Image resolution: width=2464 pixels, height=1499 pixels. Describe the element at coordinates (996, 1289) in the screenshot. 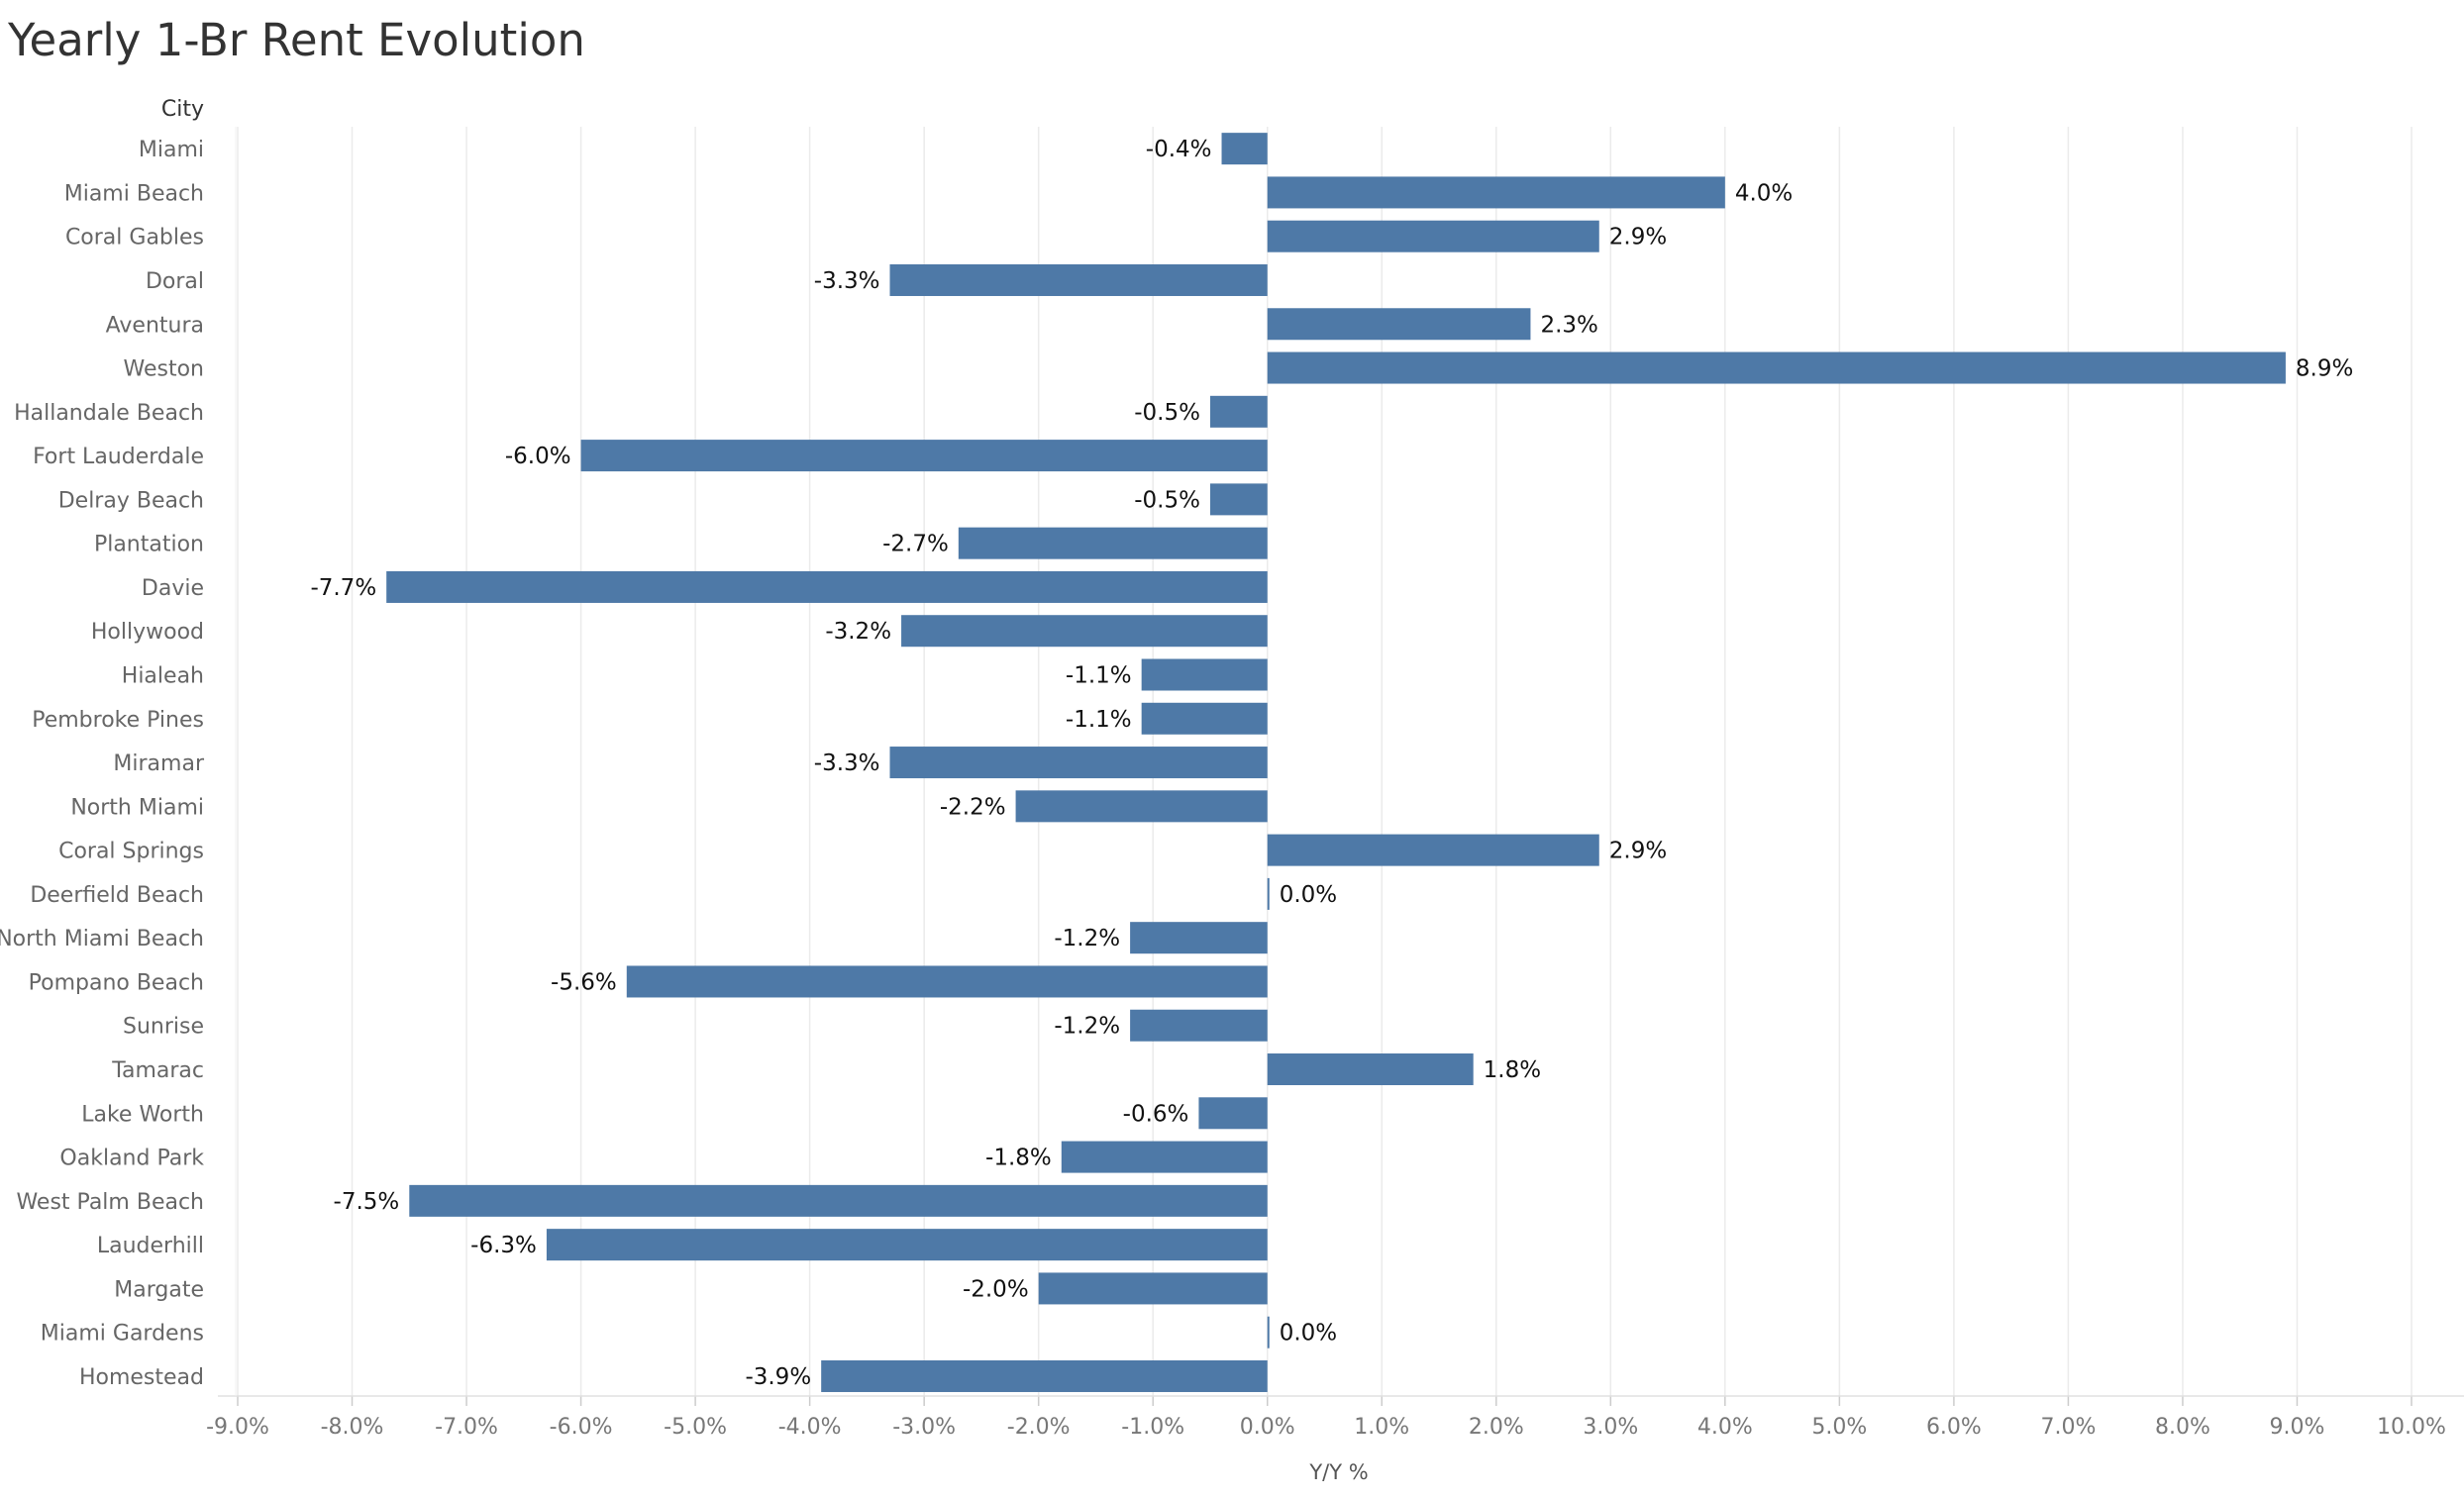

I see `data-label: -2.0%` at that location.